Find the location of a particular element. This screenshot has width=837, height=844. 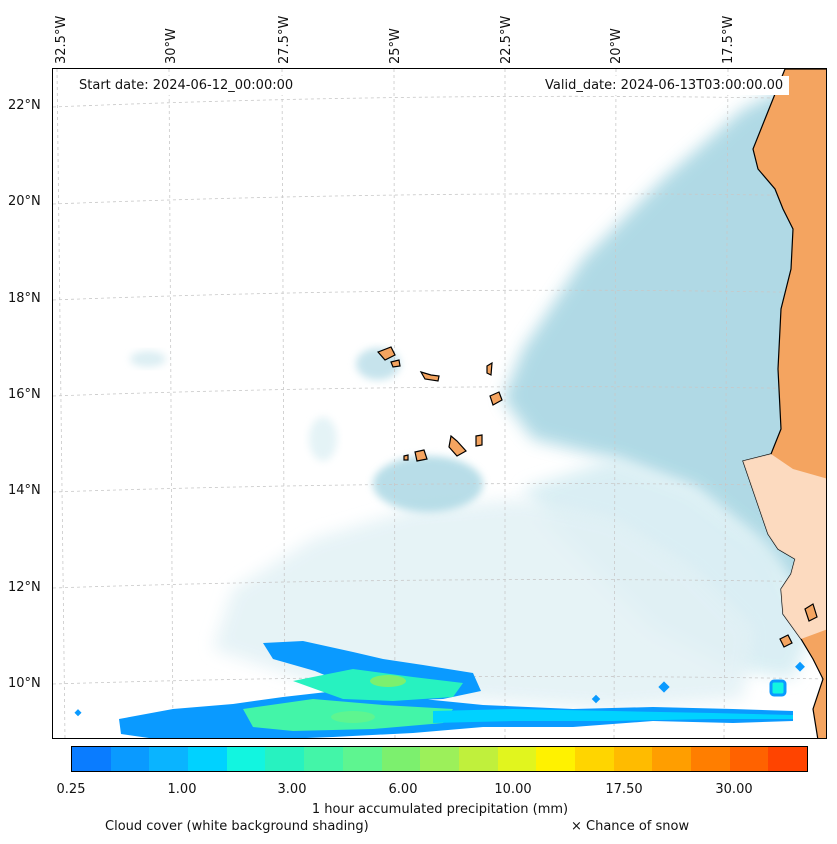

lat-label-10n: 10°N is located at coordinates (24, 683).